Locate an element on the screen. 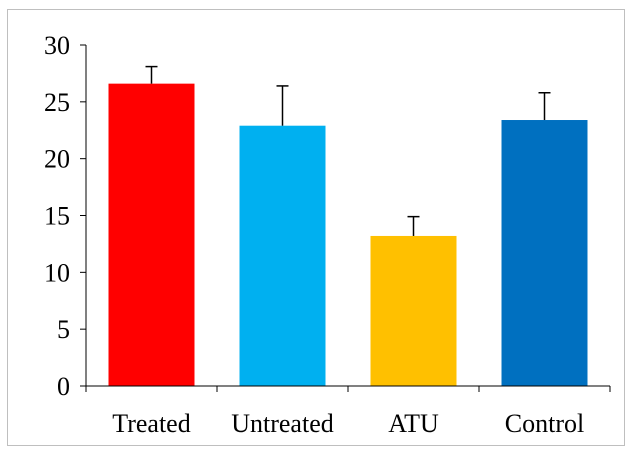 This screenshot has height=453, width=632. x-tick-label: Treated is located at coordinates (151, 423).